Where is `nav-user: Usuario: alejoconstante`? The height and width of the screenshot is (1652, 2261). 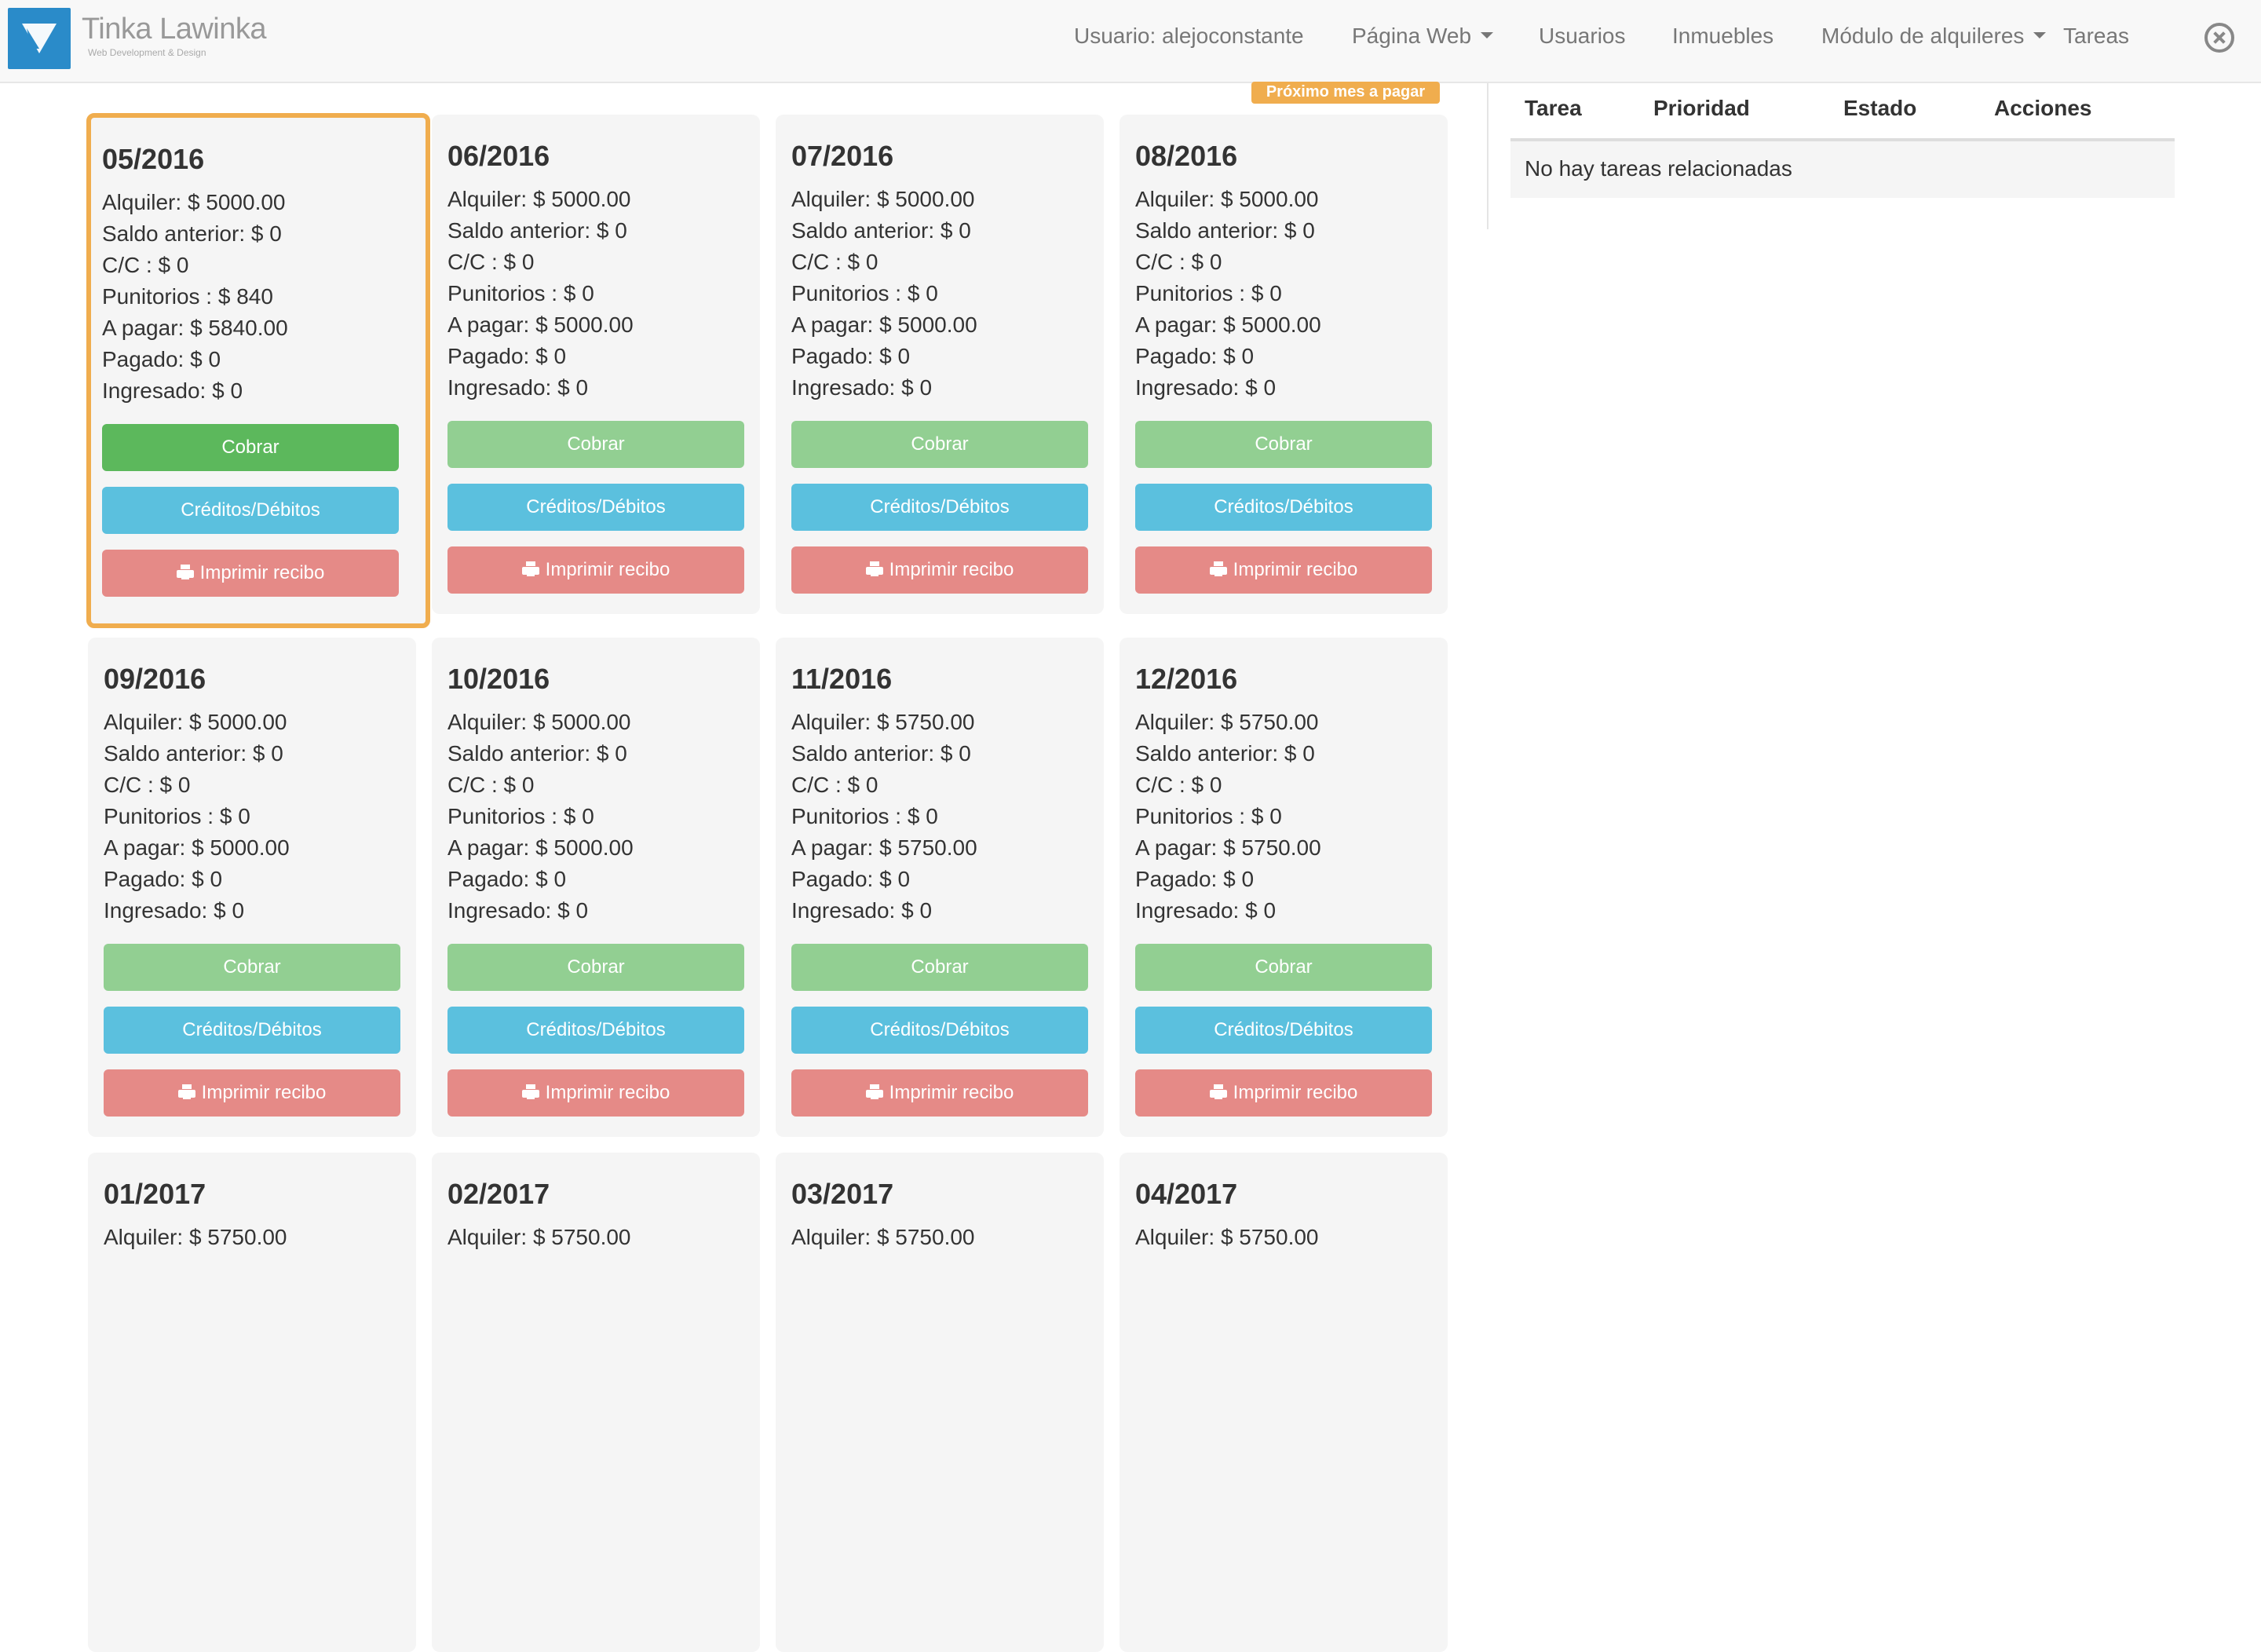 nav-user: Usuario: alejoconstante is located at coordinates (1189, 36).